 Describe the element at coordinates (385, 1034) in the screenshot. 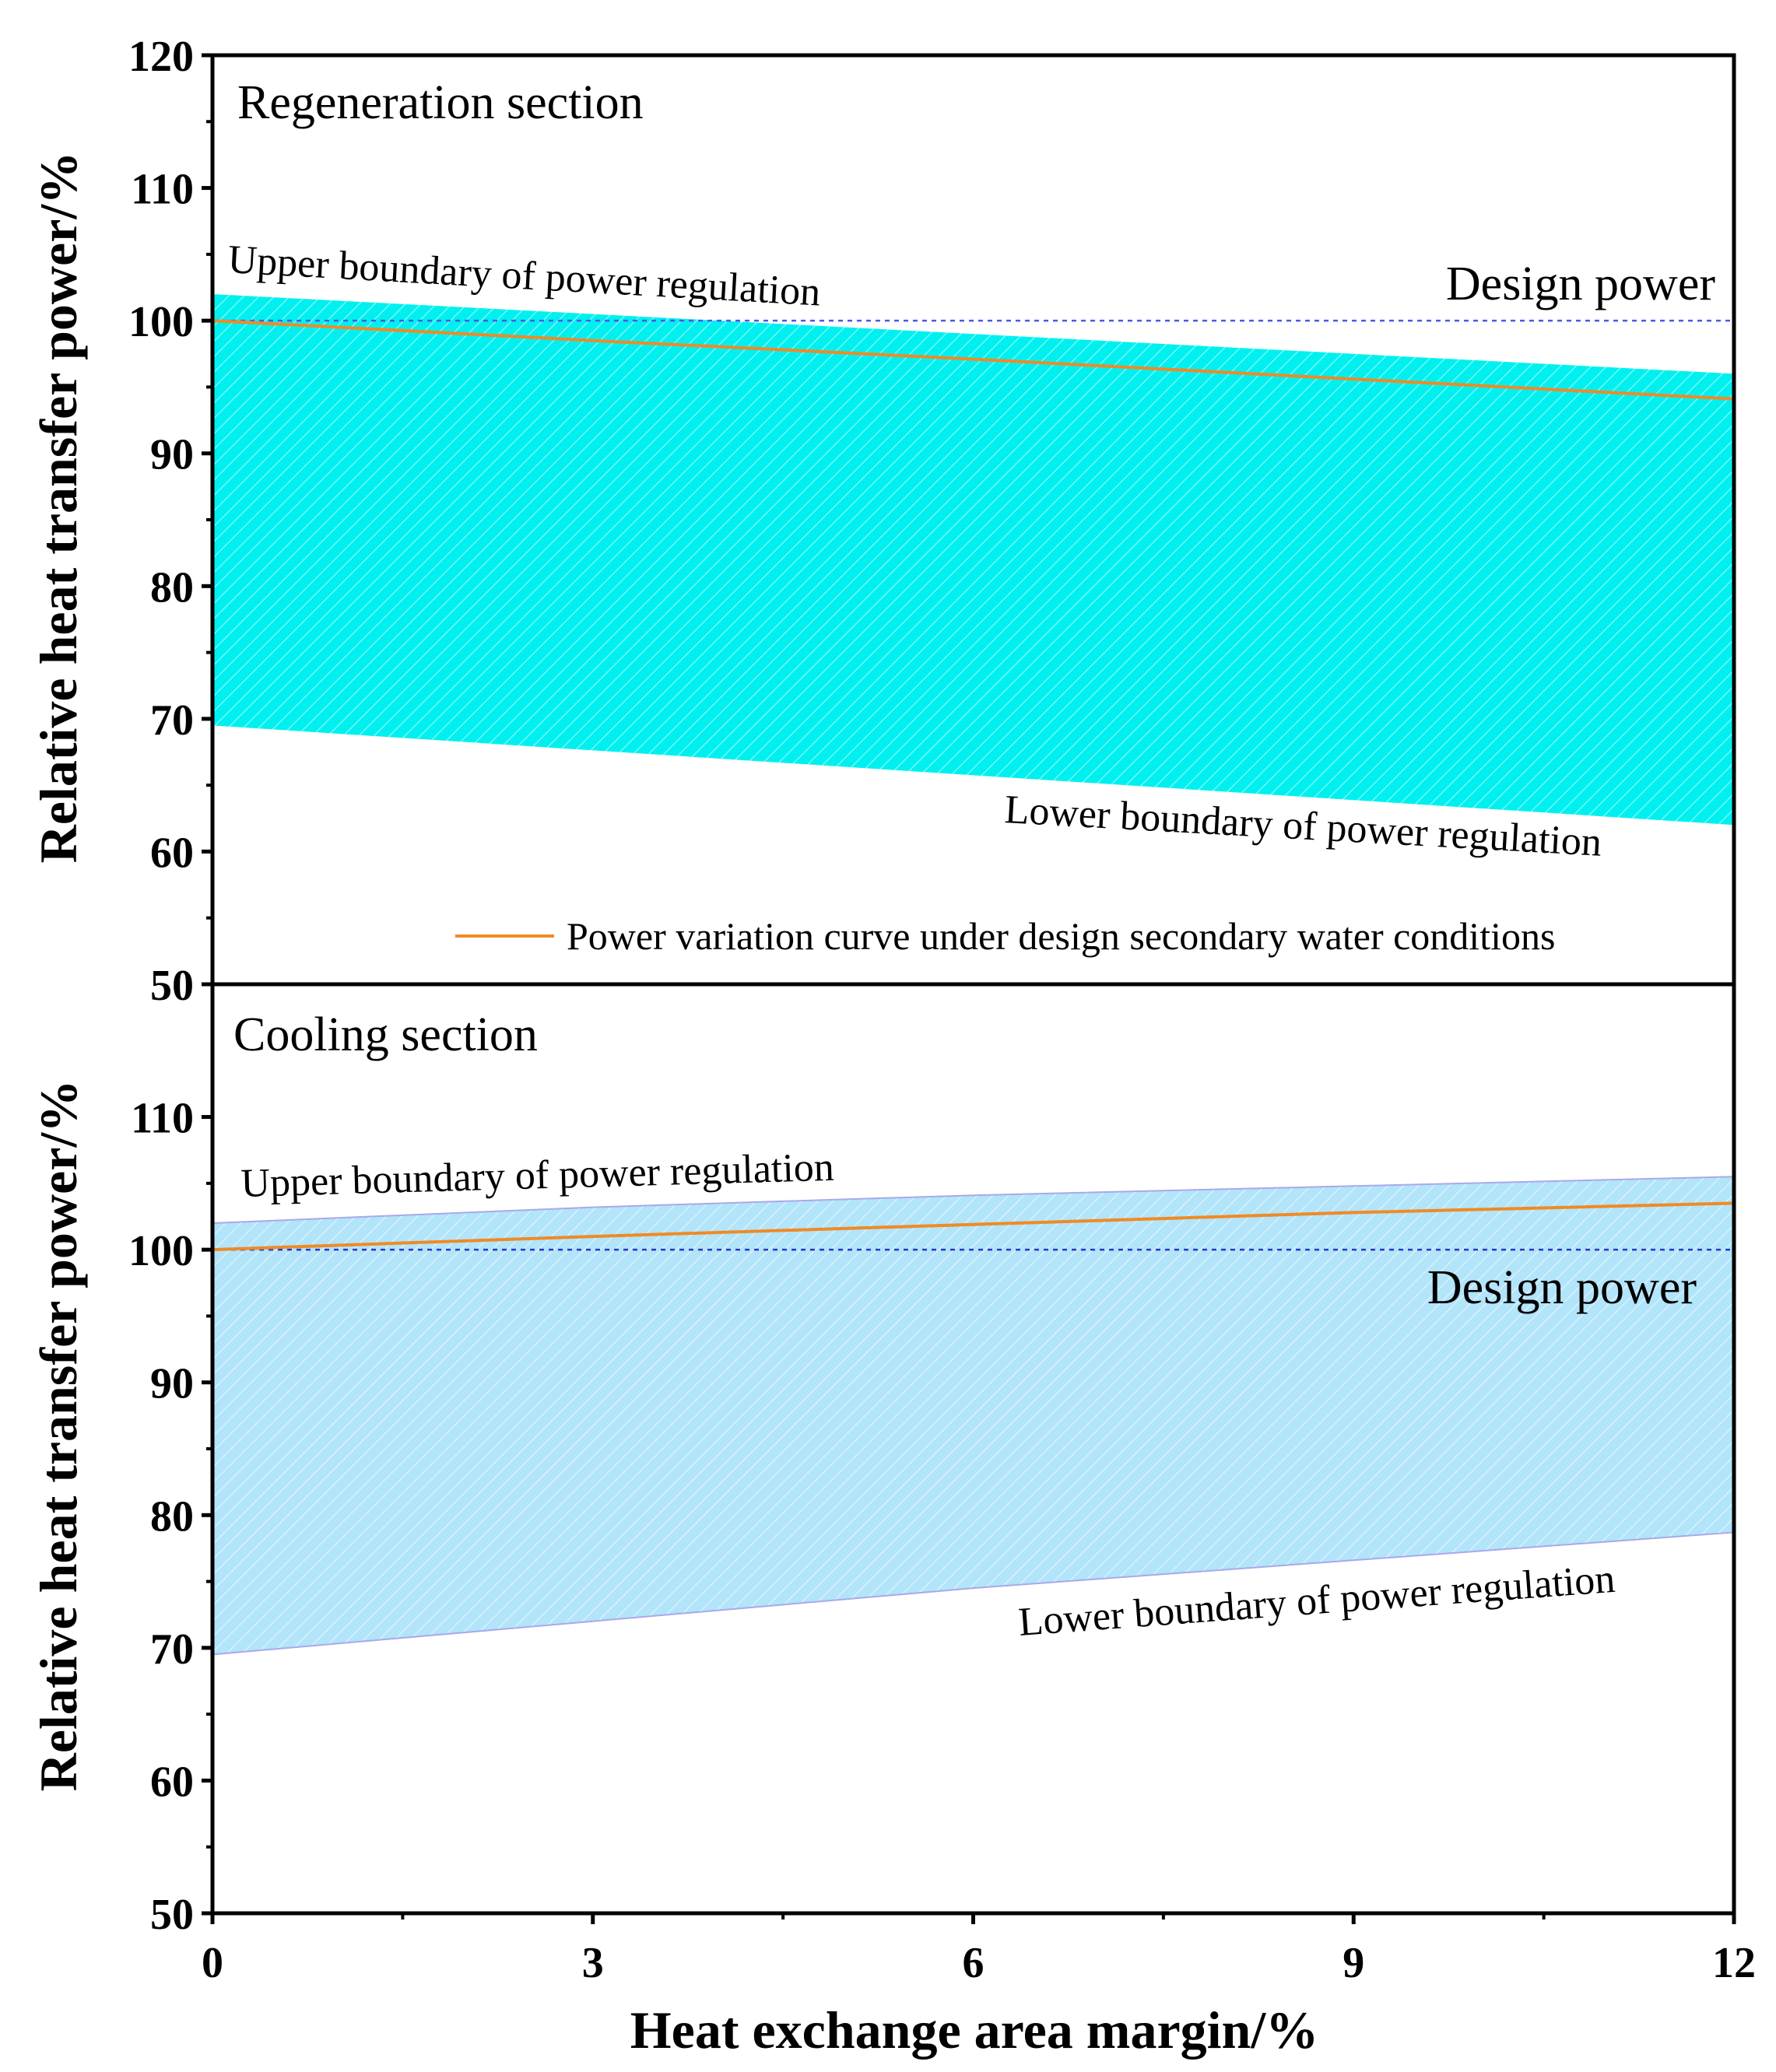

I see `cooling-panel-title: Cooling section` at that location.